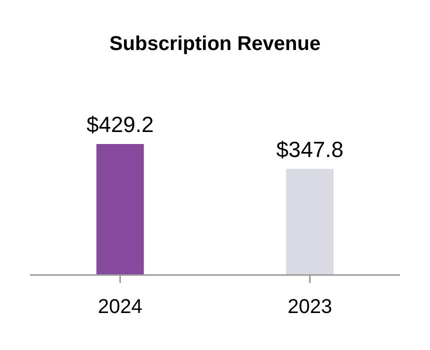 Image resolution: width=430 pixels, height=350 pixels. I want to click on data-label: $429.2, so click(120, 124).